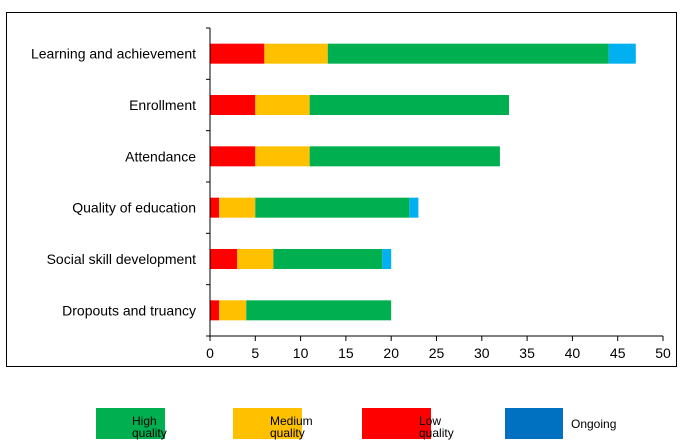  What do you see at coordinates (301, 353) in the screenshot?
I see `x-tick-label: 10` at bounding box center [301, 353].